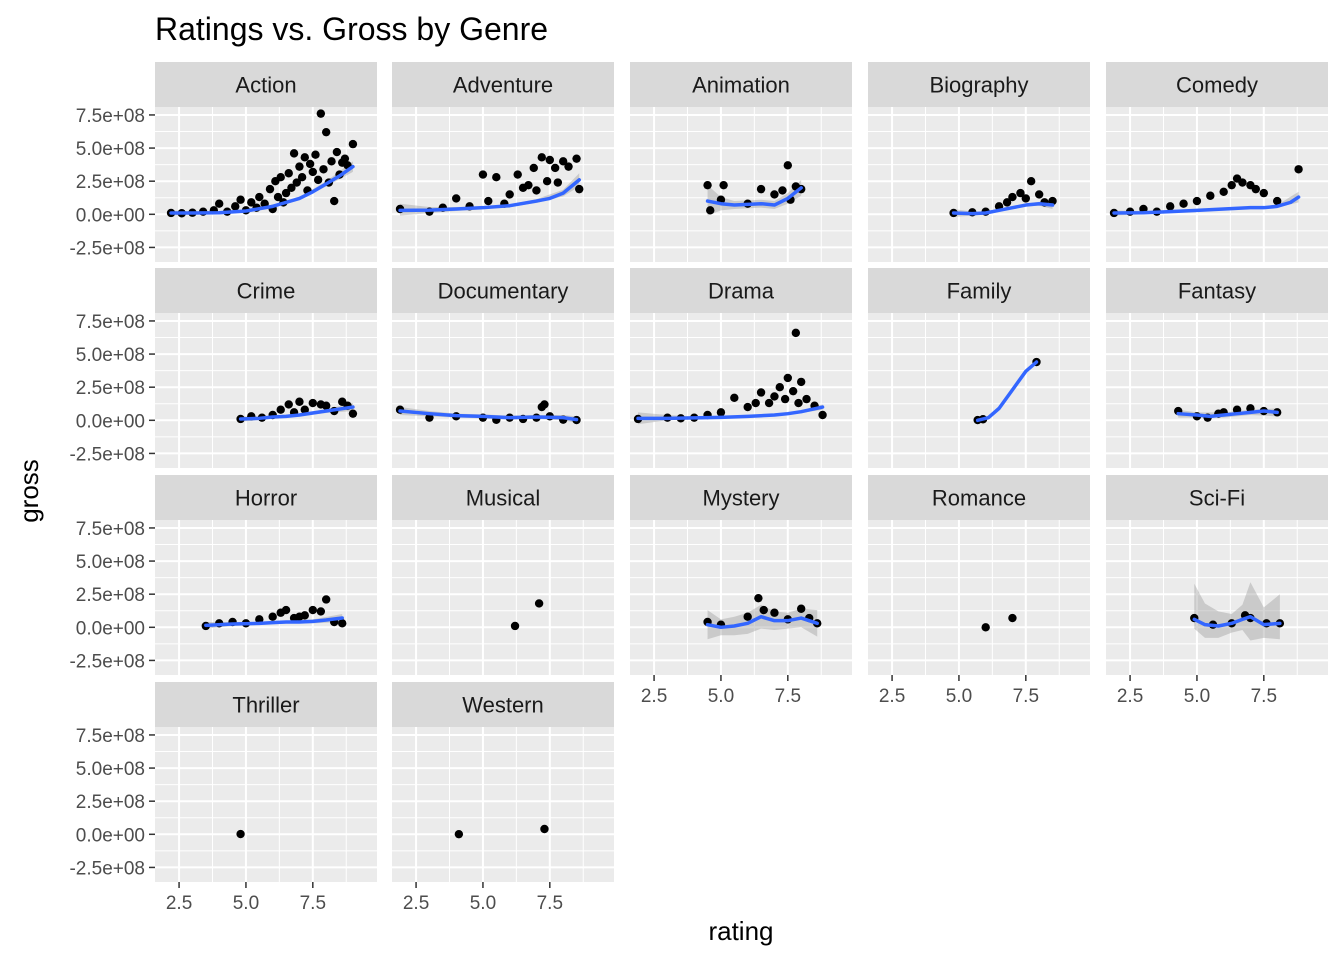 This screenshot has width=1344, height=960. What do you see at coordinates (503, 85) in the screenshot?
I see `facet-label: Adventure` at bounding box center [503, 85].